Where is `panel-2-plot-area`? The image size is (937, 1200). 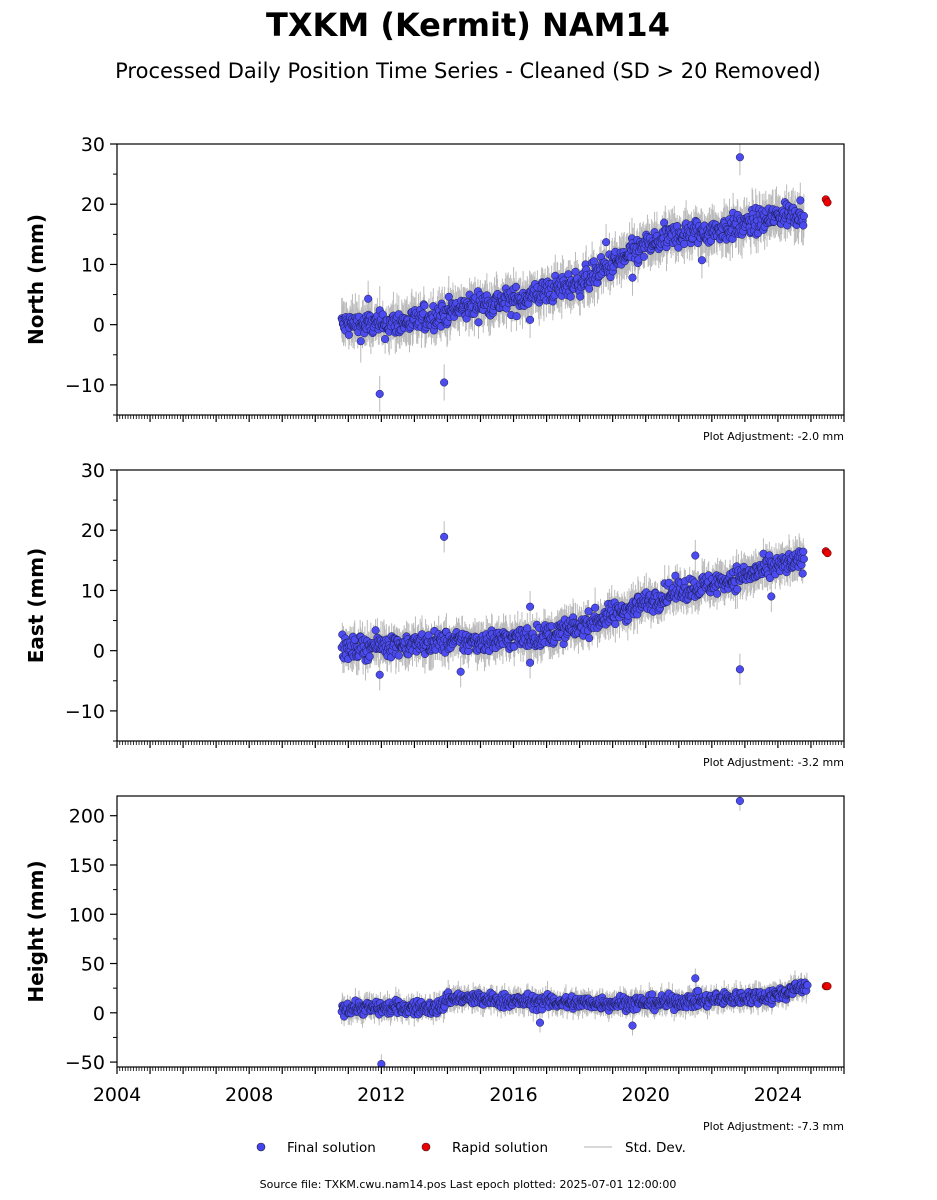
panel-2-plot-area is located at coordinates (584, 931).